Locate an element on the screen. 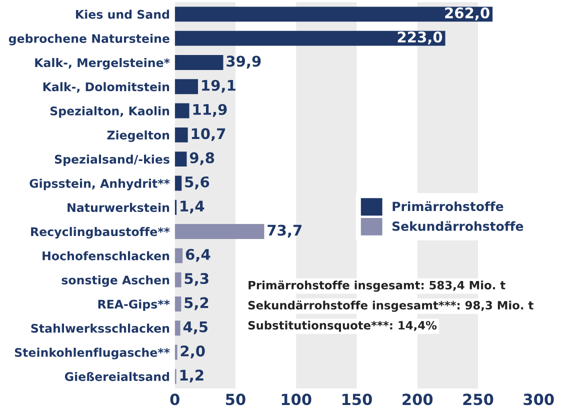 The image size is (564, 420). y-tick-label: Kalk-, Dolomitstein is located at coordinates (106, 87).